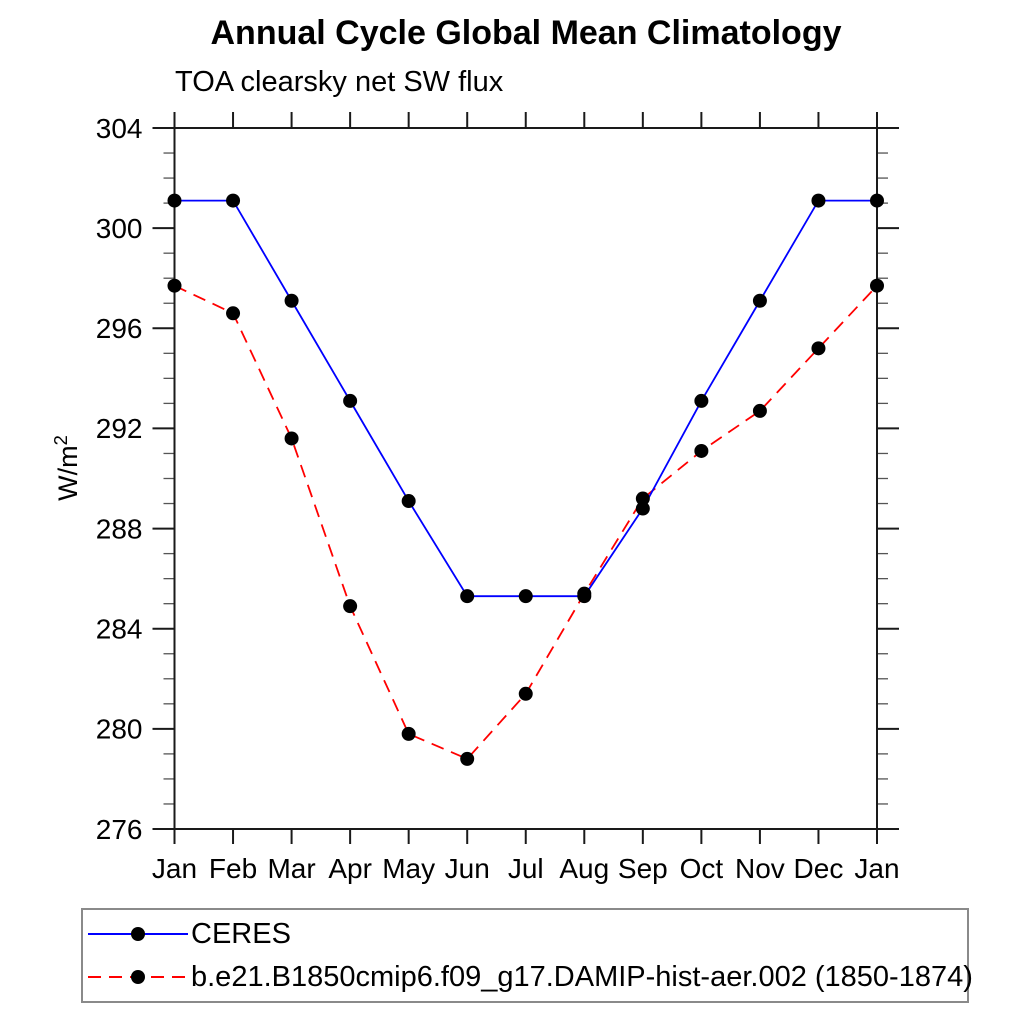 This screenshot has height=1024, width=1024. What do you see at coordinates (119, 829) in the screenshot?
I see `y-tick-label: 276` at bounding box center [119, 829].